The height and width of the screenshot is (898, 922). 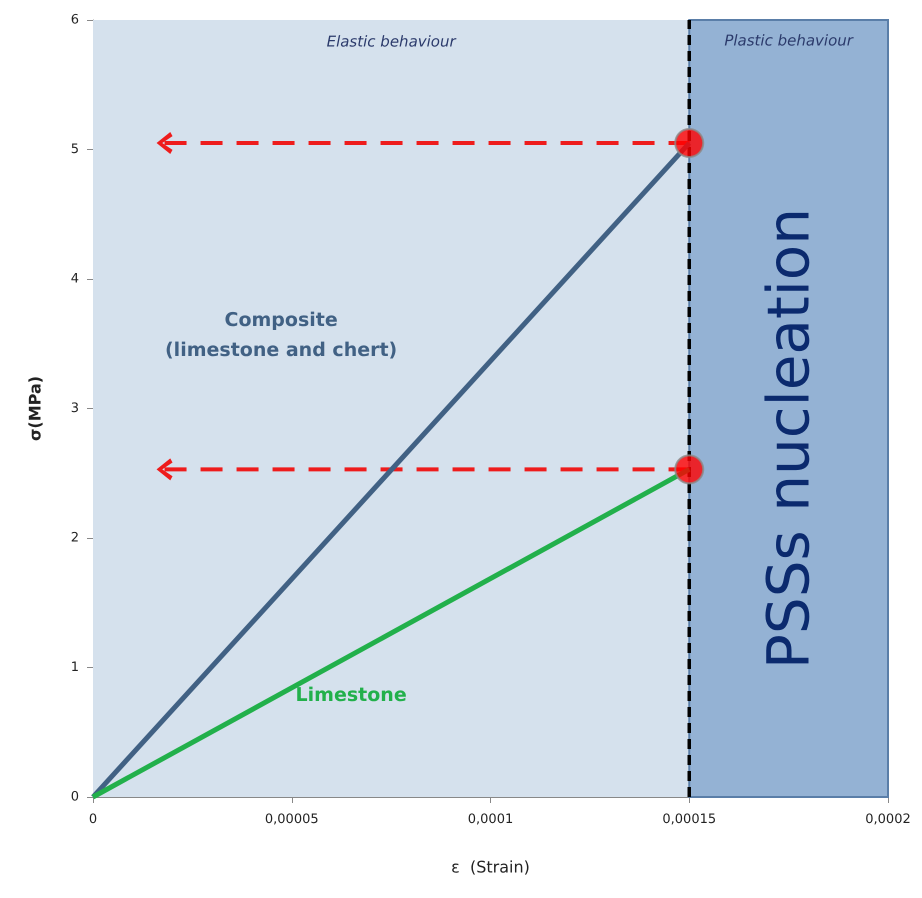 I want to click on x-tick-label: 0,00015, so click(x=689, y=819).